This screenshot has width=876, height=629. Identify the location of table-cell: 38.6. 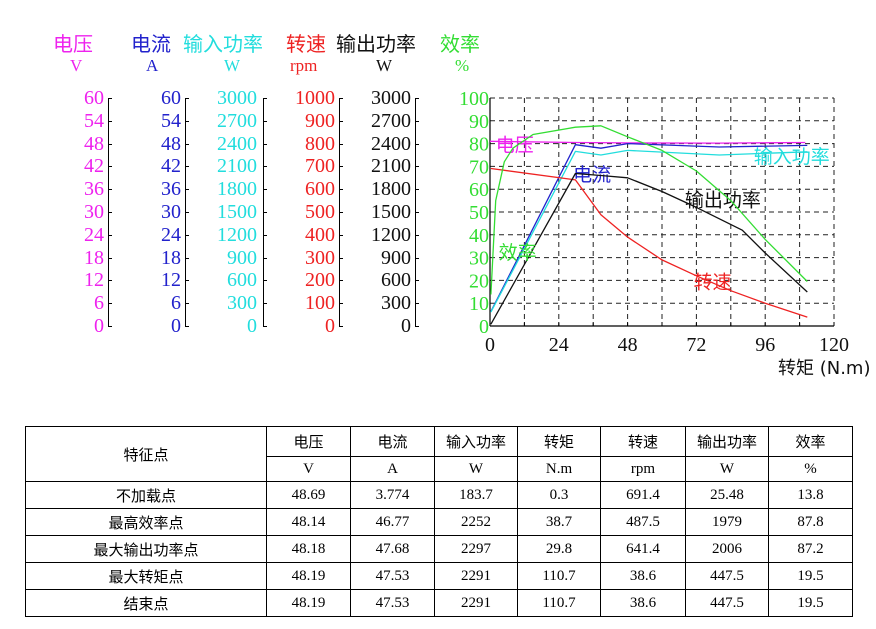
(643, 603).